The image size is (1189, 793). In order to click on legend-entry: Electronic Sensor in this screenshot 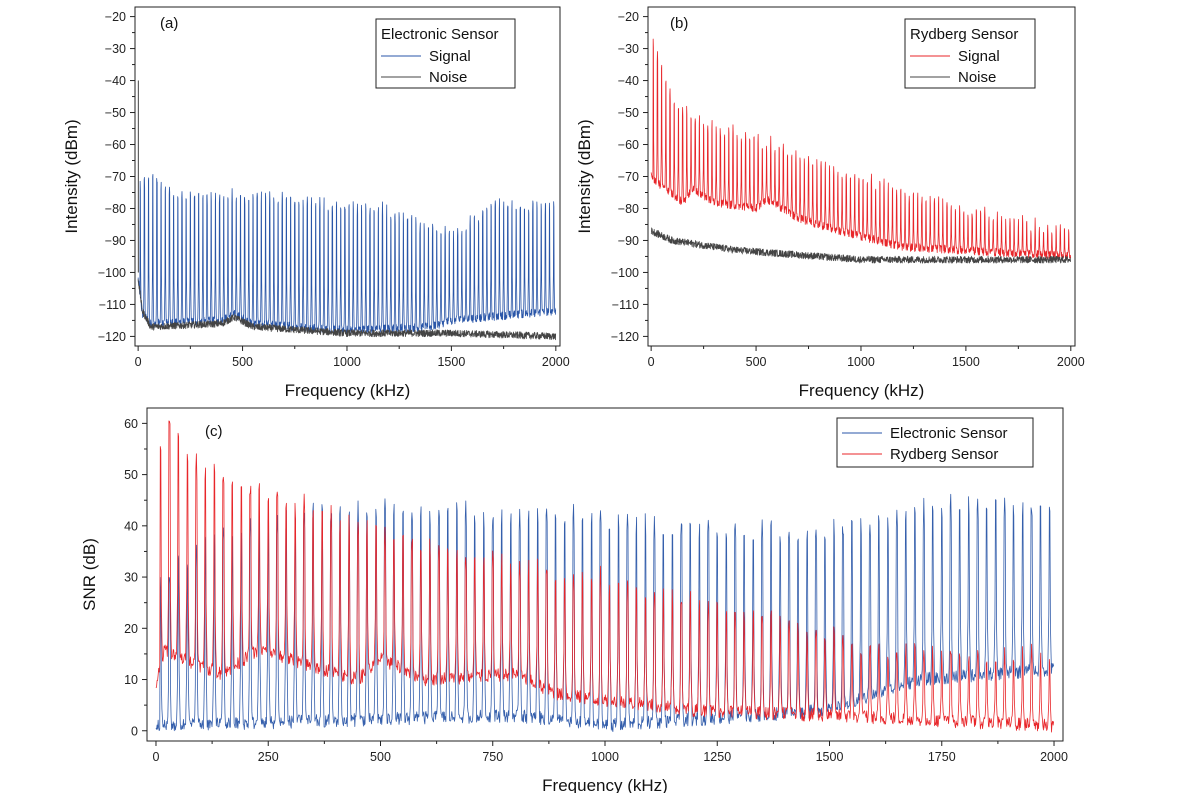, I will do `click(949, 433)`.